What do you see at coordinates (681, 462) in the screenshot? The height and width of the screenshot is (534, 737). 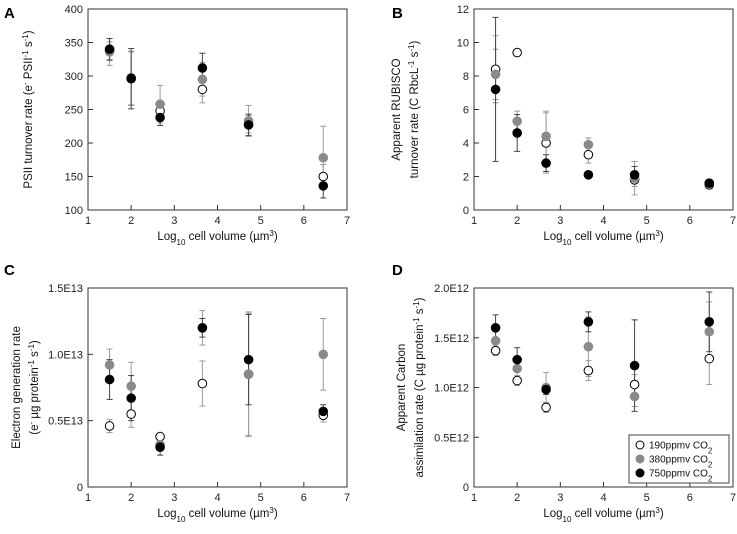 I see `legend-entry-380ppmv: 380ppmv CO2` at bounding box center [681, 462].